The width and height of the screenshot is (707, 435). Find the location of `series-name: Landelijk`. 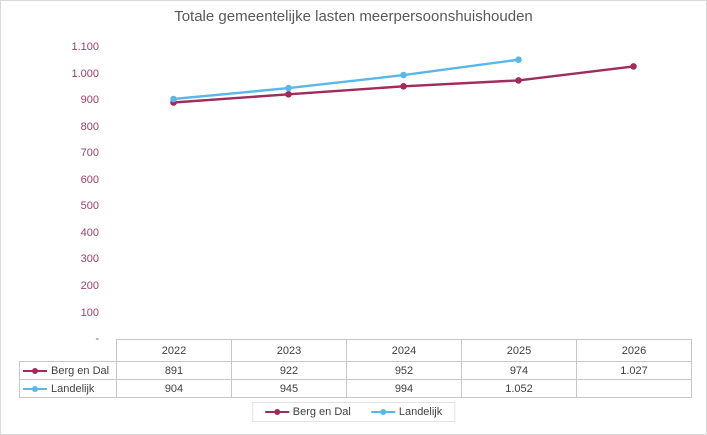

series-name: Landelijk is located at coordinates (73, 388).